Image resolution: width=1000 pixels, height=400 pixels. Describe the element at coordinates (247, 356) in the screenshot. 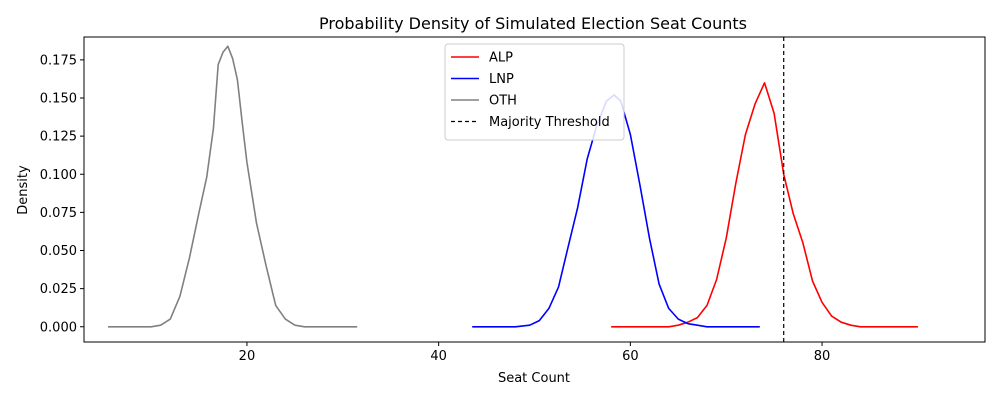

I see `x-tick-label: 20` at that location.